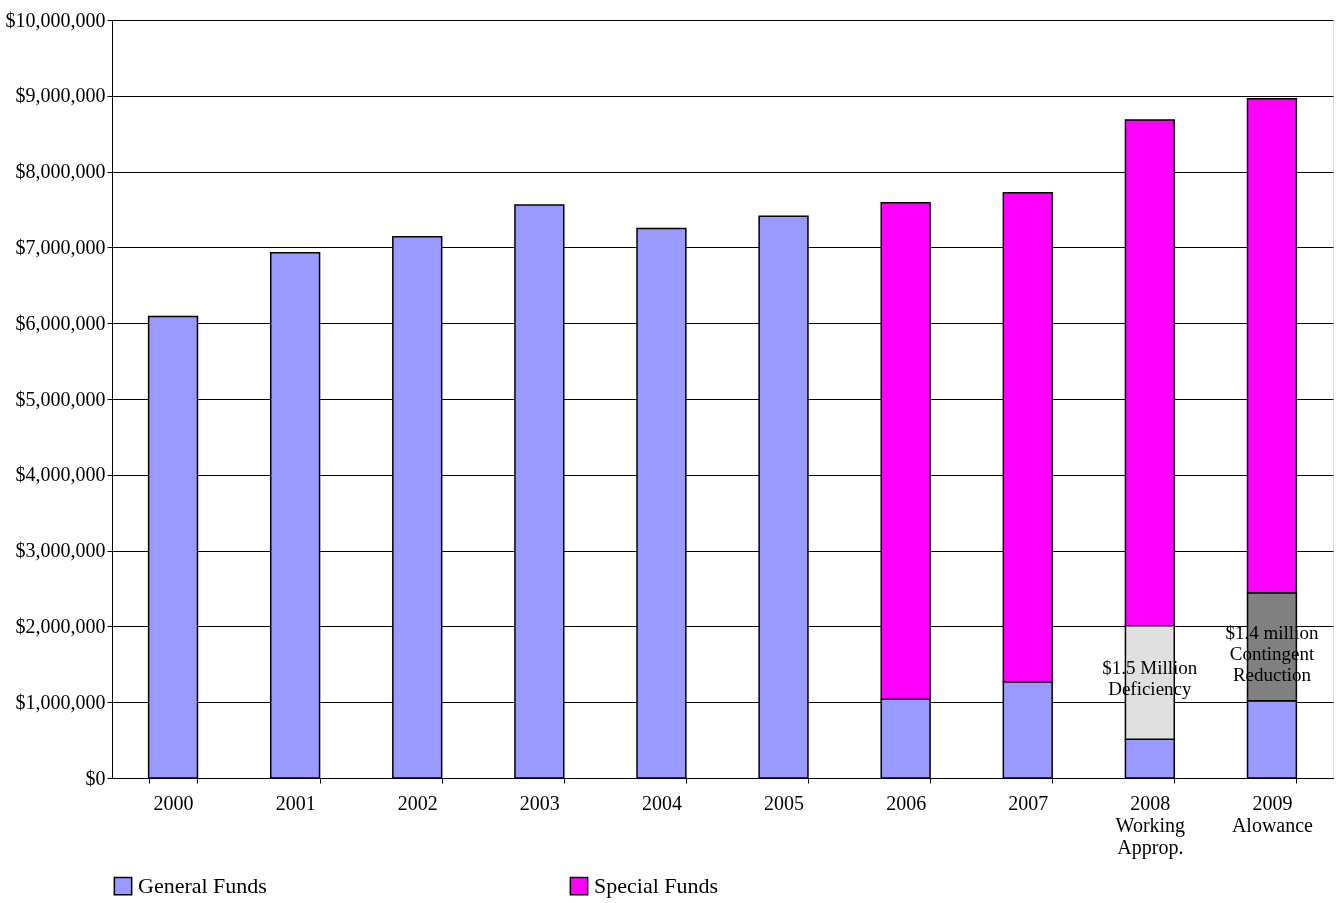 The height and width of the screenshot is (903, 1338). Describe the element at coordinates (60, 95) in the screenshot. I see `y-tick-label: $9,000,000` at that location.